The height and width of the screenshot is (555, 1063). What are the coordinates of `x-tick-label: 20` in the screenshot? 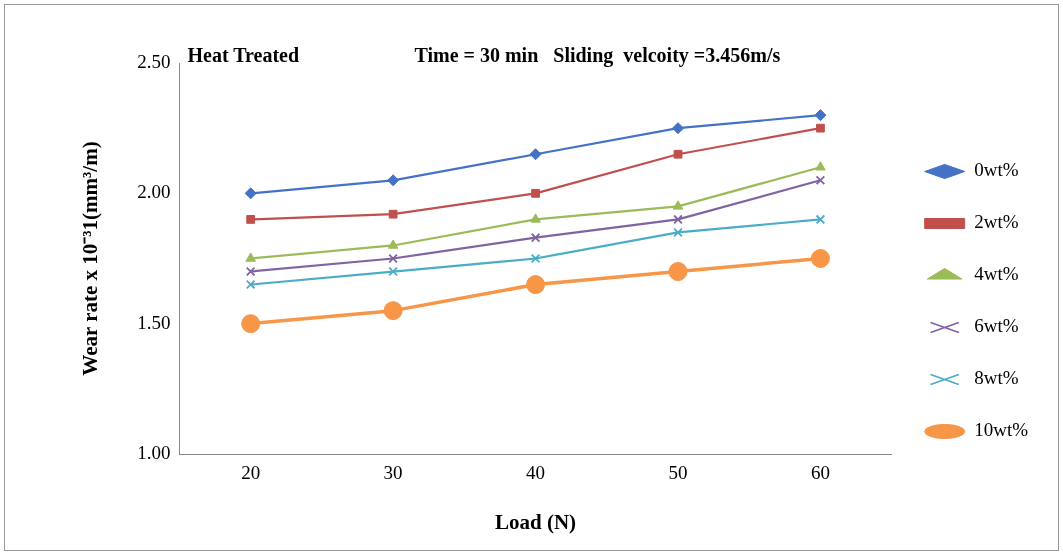 It's located at (251, 473).